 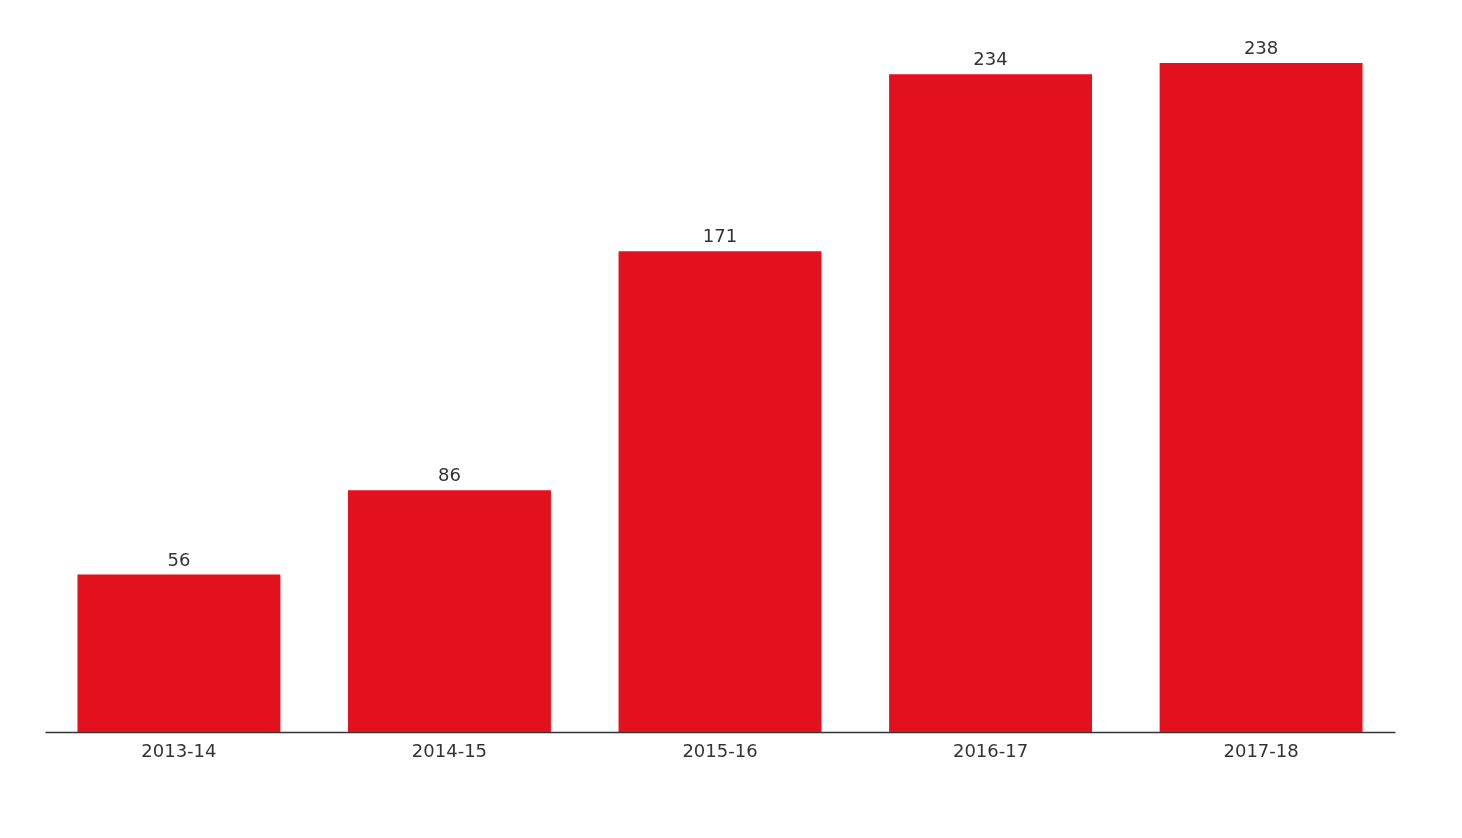 I want to click on data-label: 171, so click(x=720, y=236).